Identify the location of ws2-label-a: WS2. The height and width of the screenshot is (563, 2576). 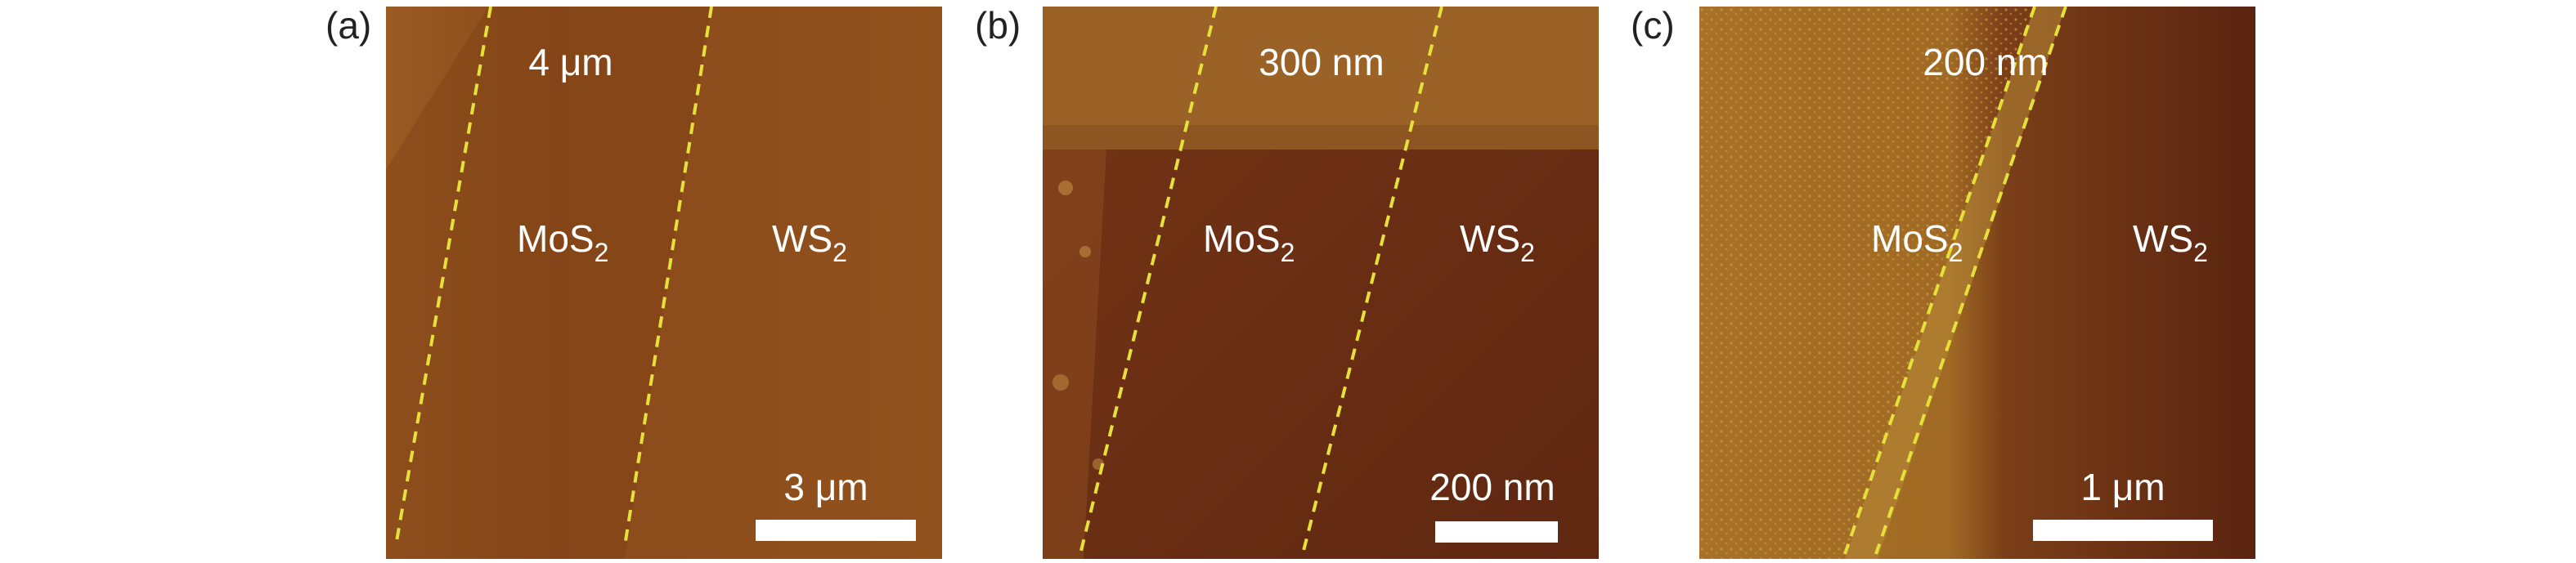
(810, 242).